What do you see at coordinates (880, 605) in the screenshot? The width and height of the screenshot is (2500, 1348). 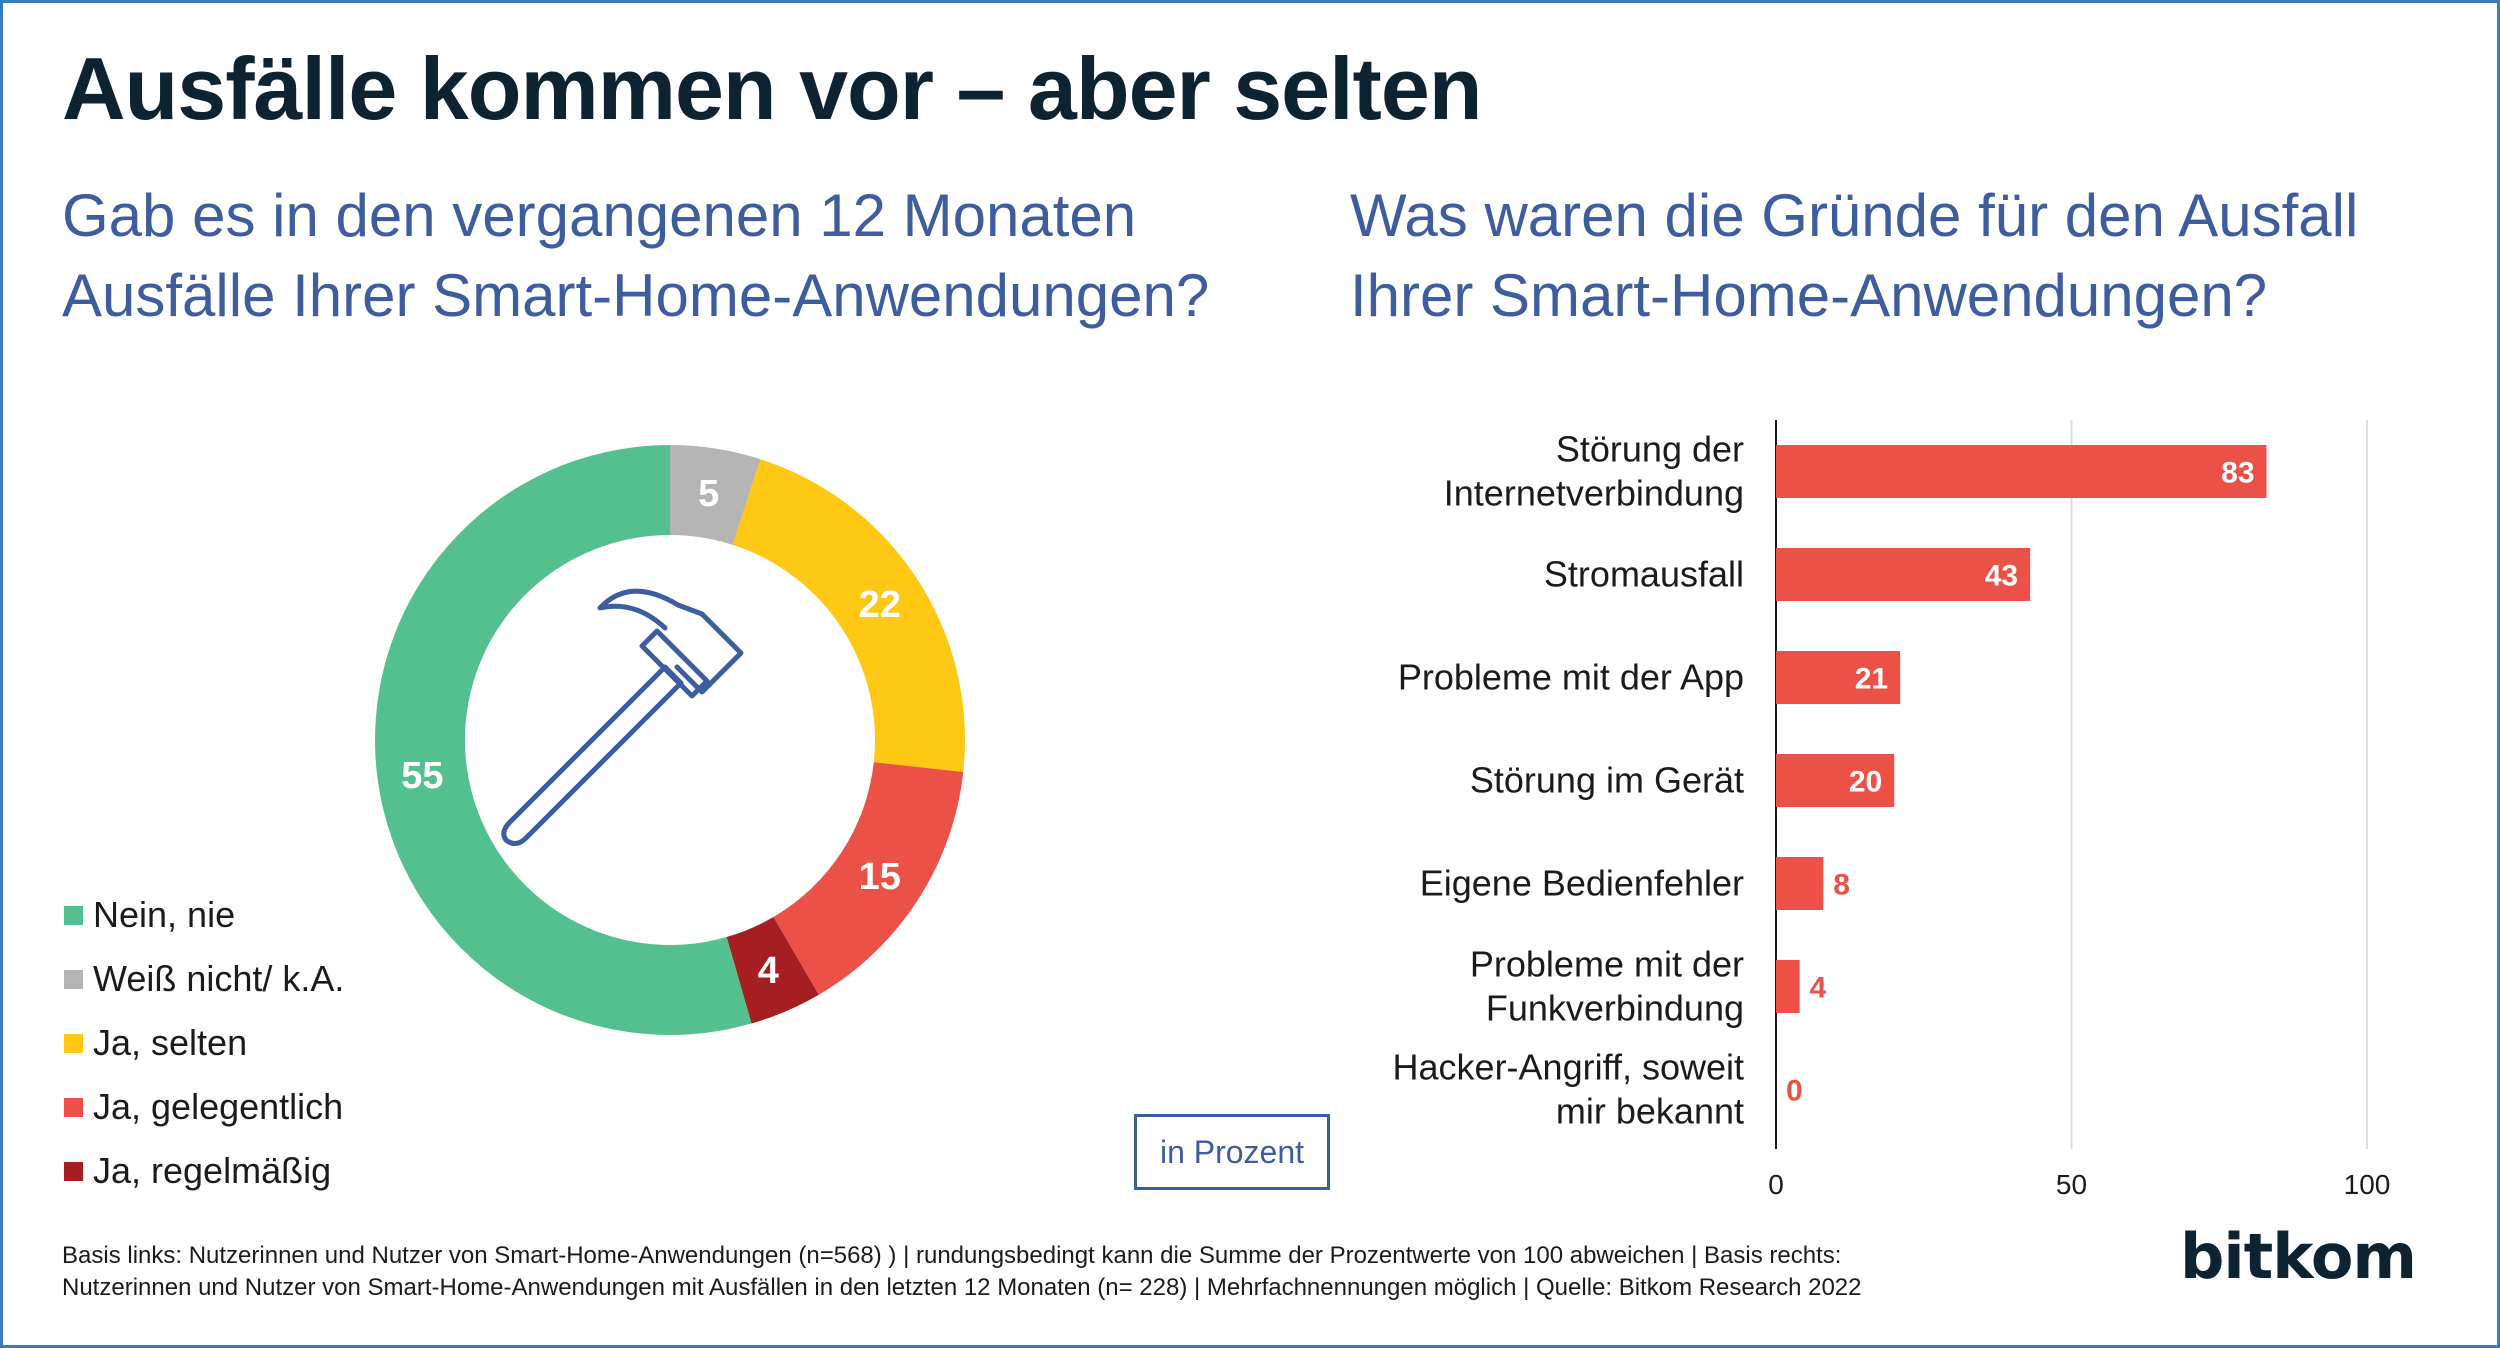 I see `donut-value-ja-selten: 22` at bounding box center [880, 605].